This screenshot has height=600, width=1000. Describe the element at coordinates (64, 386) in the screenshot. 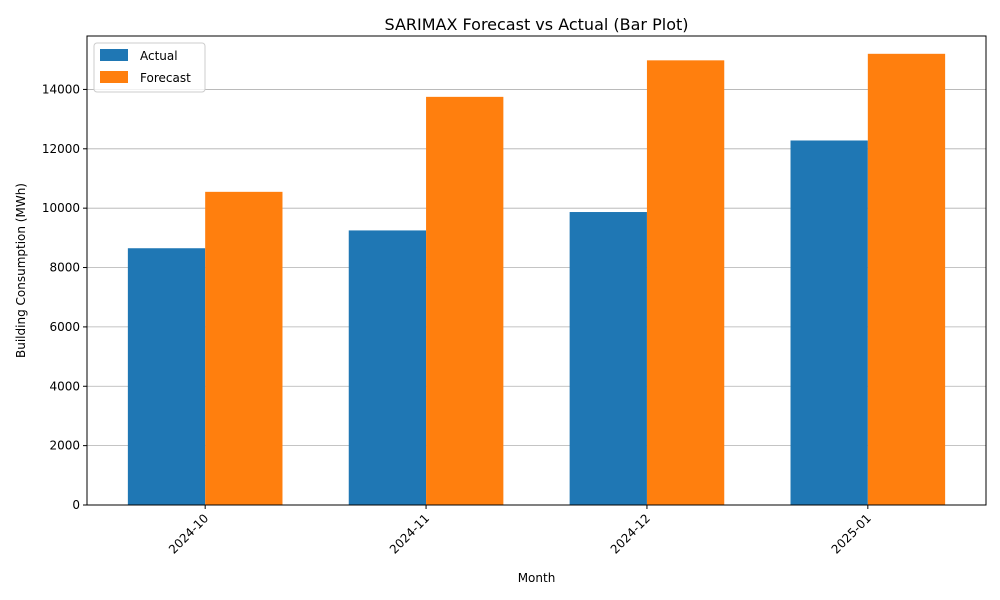

I see `y-tick-label: 4000` at that location.